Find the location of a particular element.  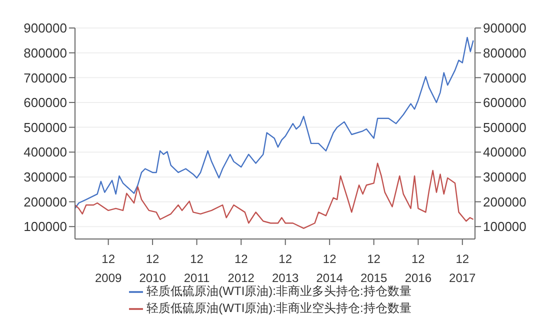

y-tick-label: 500000 is located at coordinates (45, 127).